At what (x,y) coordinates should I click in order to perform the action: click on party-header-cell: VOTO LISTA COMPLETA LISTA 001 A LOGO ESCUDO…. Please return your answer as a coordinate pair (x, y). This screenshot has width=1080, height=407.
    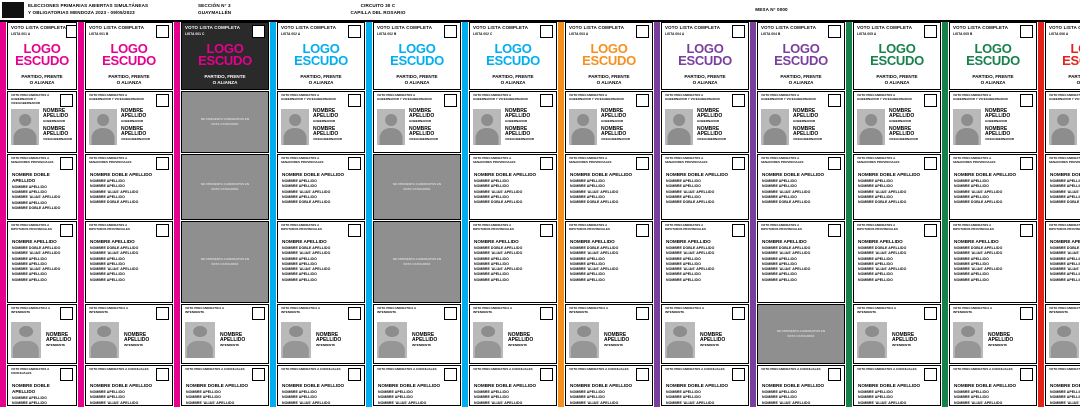
    Looking at the image, I should click on (42, 56).